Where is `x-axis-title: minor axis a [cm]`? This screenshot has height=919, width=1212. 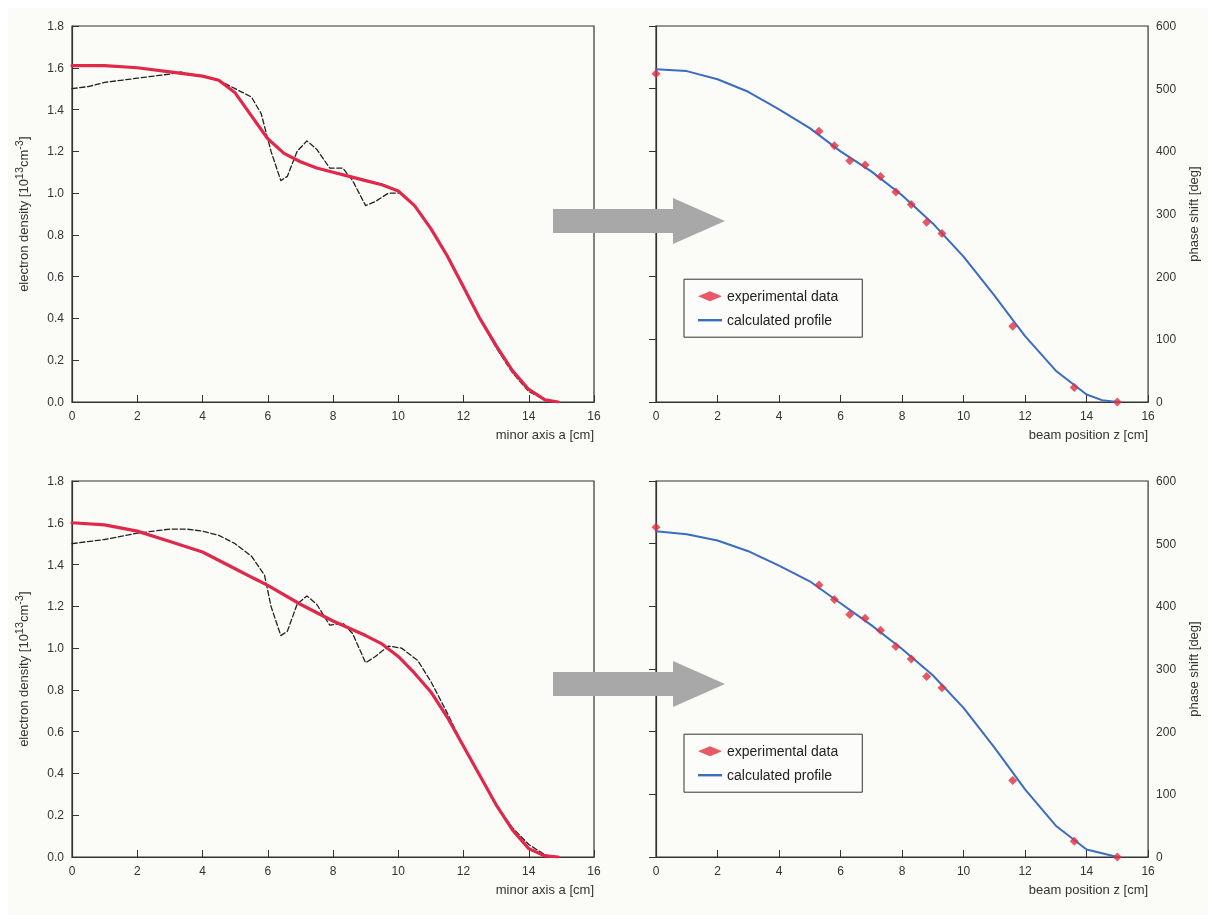 x-axis-title: minor axis a [cm] is located at coordinates (544, 434).